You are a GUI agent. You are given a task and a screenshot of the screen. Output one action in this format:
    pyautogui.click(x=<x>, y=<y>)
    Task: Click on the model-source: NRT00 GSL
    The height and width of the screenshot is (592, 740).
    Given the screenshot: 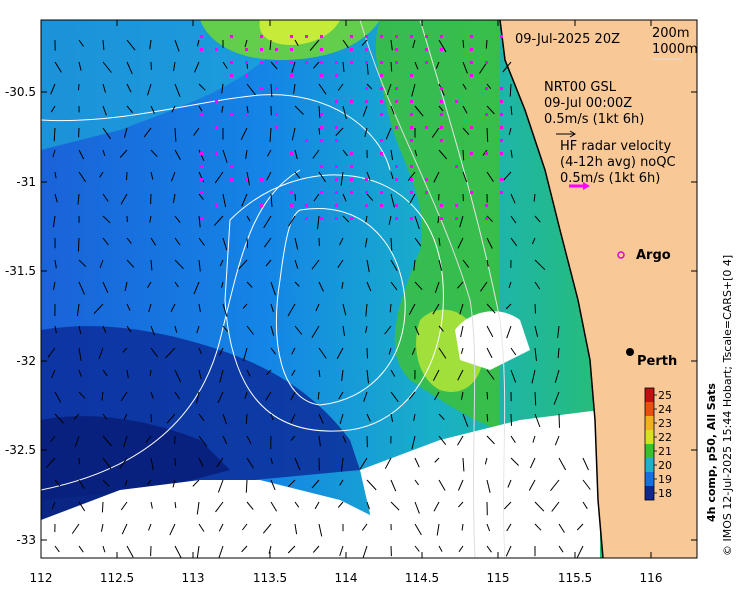 What is the action you would take?
    pyautogui.click(x=580, y=87)
    